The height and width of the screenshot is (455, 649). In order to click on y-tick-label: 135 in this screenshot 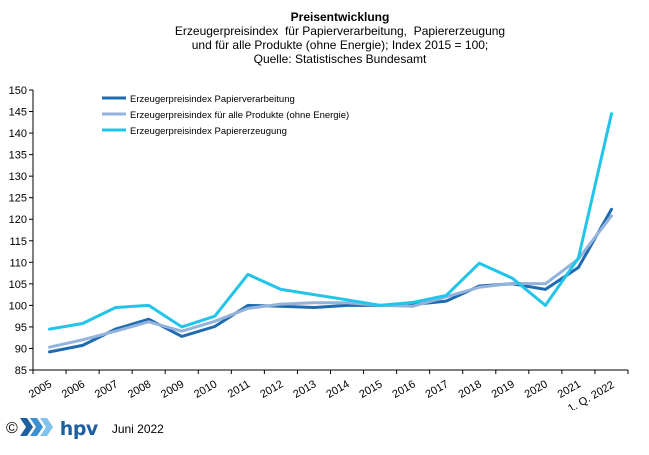, I will do `click(18, 156)`.